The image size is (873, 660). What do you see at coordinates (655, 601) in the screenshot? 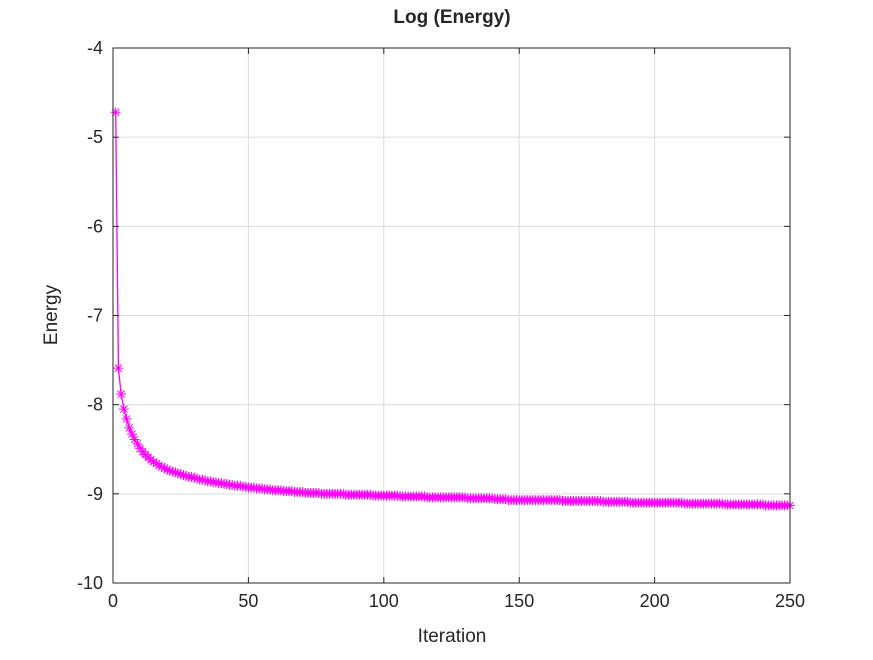
I see `x-tick-label: 200` at bounding box center [655, 601].